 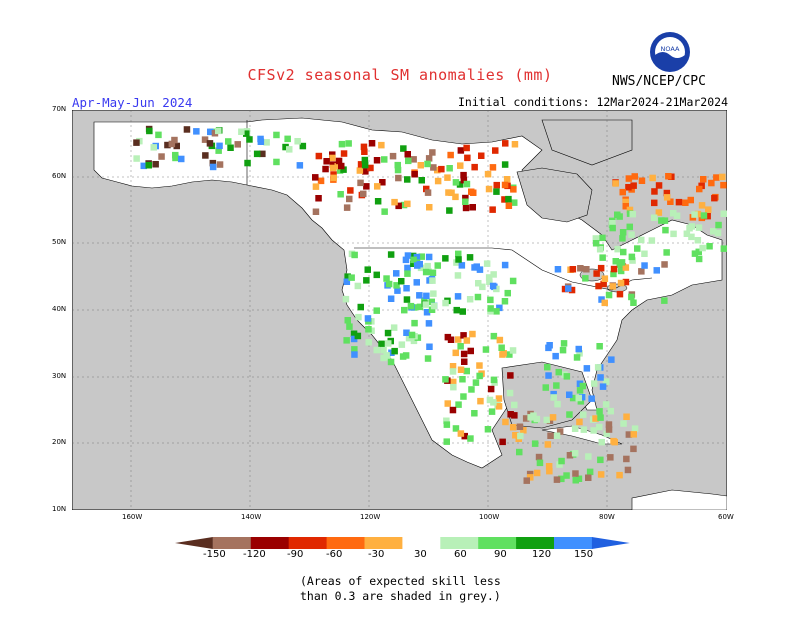 I want to click on logo-text: NOAA, so click(x=670, y=49).